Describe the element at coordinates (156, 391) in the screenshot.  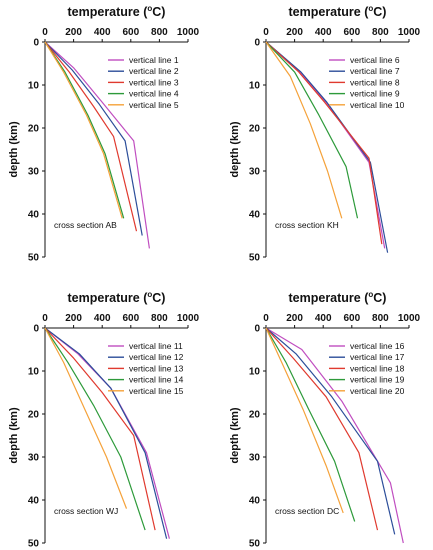
I see `legend-label: vertical line 15` at that location.